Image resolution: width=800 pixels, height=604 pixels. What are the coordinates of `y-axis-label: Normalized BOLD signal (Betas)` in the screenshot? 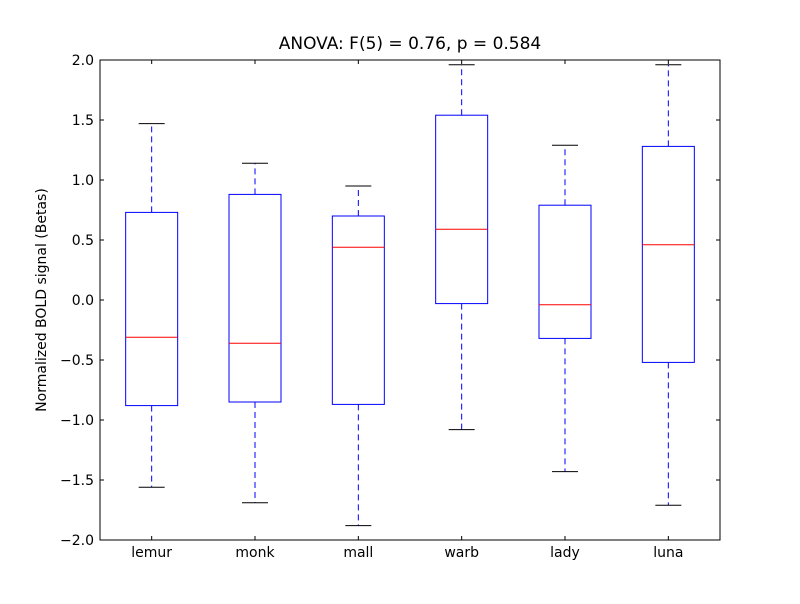 It's located at (42, 300).